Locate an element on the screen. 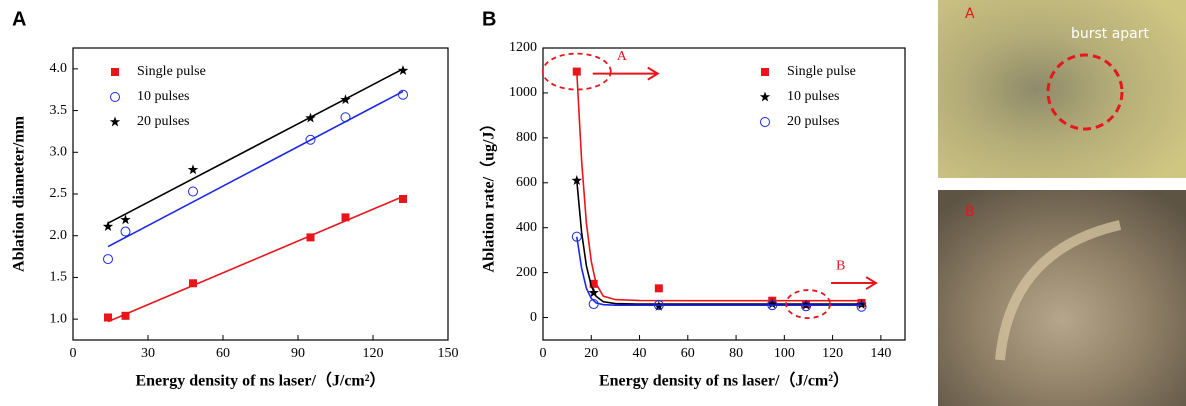  y-tick-label: 2.0 is located at coordinates (59, 235).